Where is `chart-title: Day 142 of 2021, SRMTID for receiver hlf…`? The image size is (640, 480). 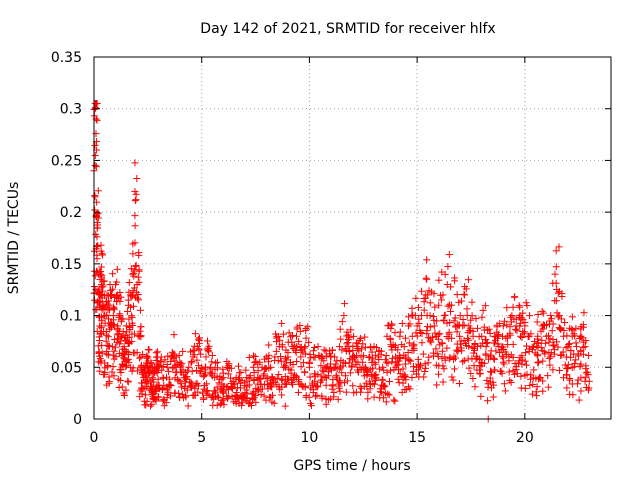 chart-title: Day 142 of 2021, SRMTID for receiver hlf… is located at coordinates (347, 29).